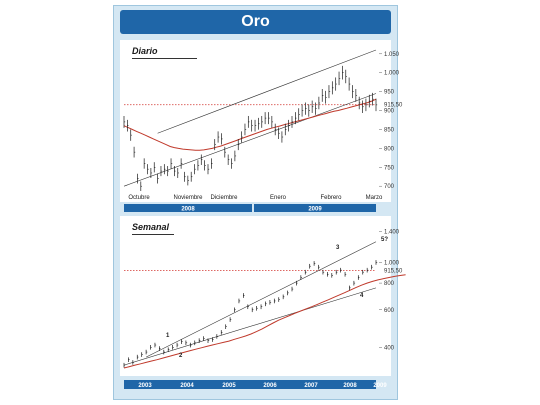 The height and width of the screenshot is (405, 540). I want to click on p0-moving-average-line, so click(250, 124).